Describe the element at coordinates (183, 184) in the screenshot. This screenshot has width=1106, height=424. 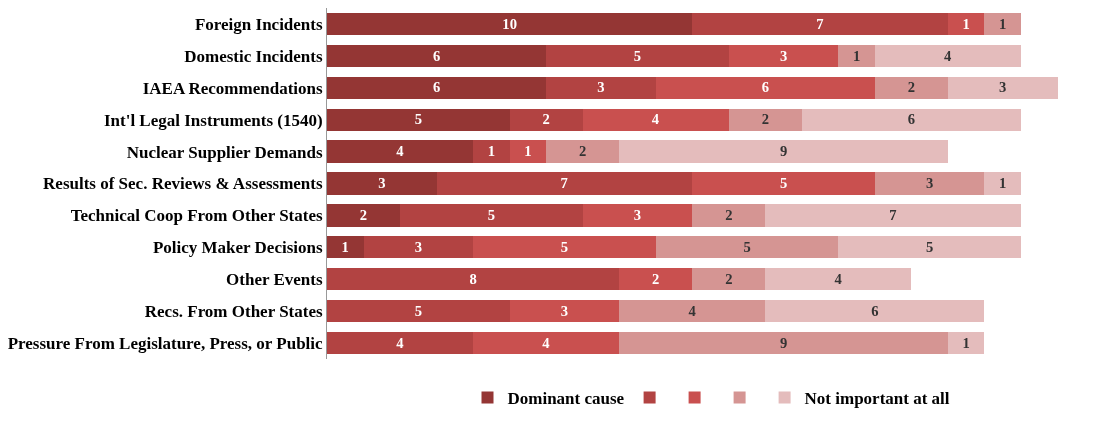
I see `y-tick-label: Results of Sec. Reviews & Assessments` at that location.